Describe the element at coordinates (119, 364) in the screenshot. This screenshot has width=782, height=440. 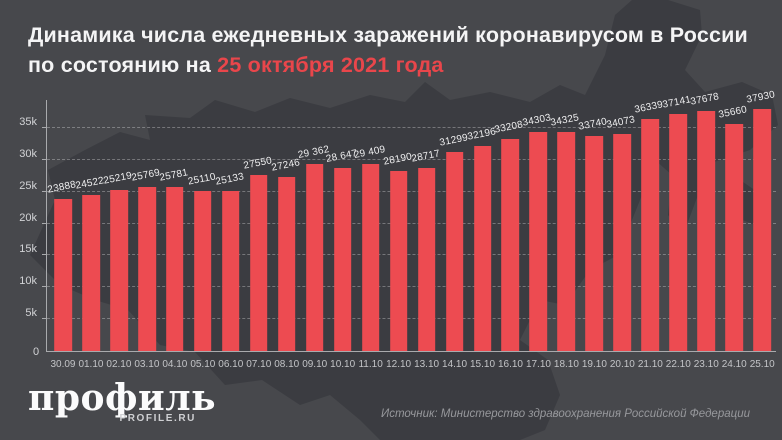
I see `x-axis-label-02.10: 02.10` at that location.